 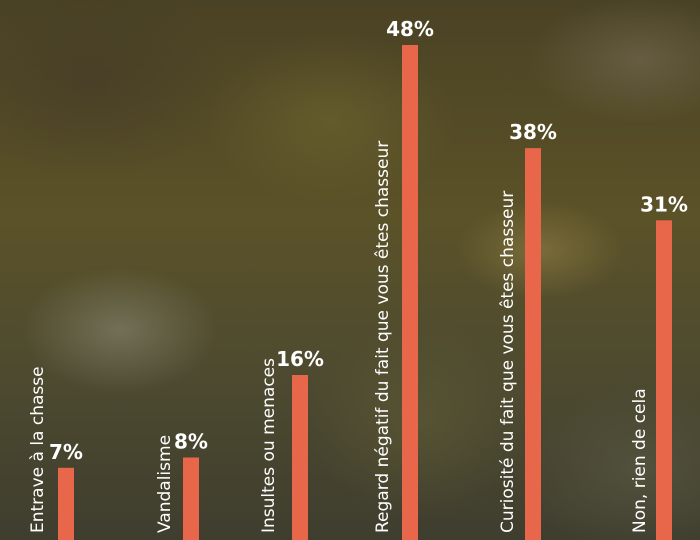 What do you see at coordinates (165, 484) in the screenshot?
I see `category-label-1: Vandalisme` at bounding box center [165, 484].